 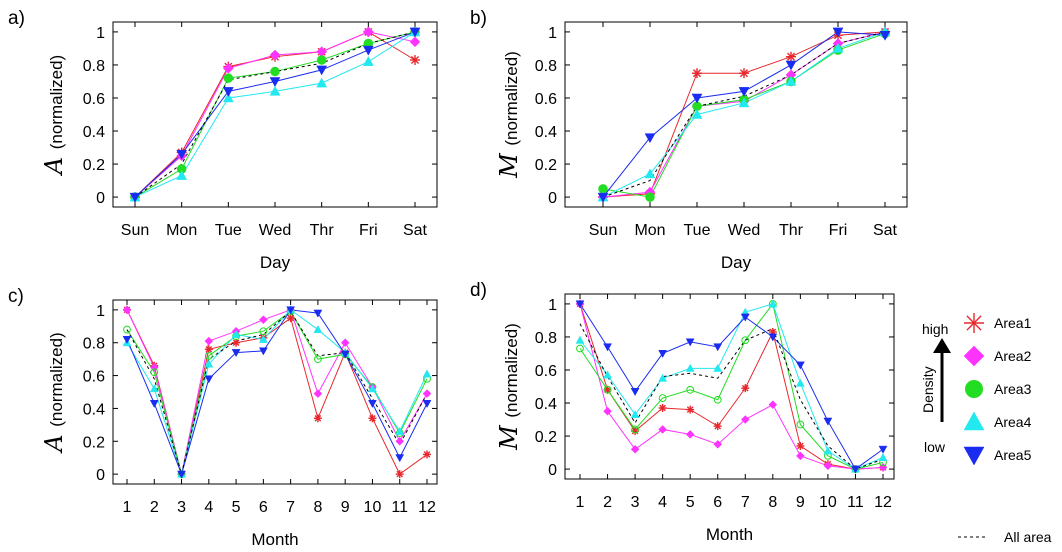 What do you see at coordinates (427, 507) in the screenshot?
I see `x-tick-label: 12` at bounding box center [427, 507].